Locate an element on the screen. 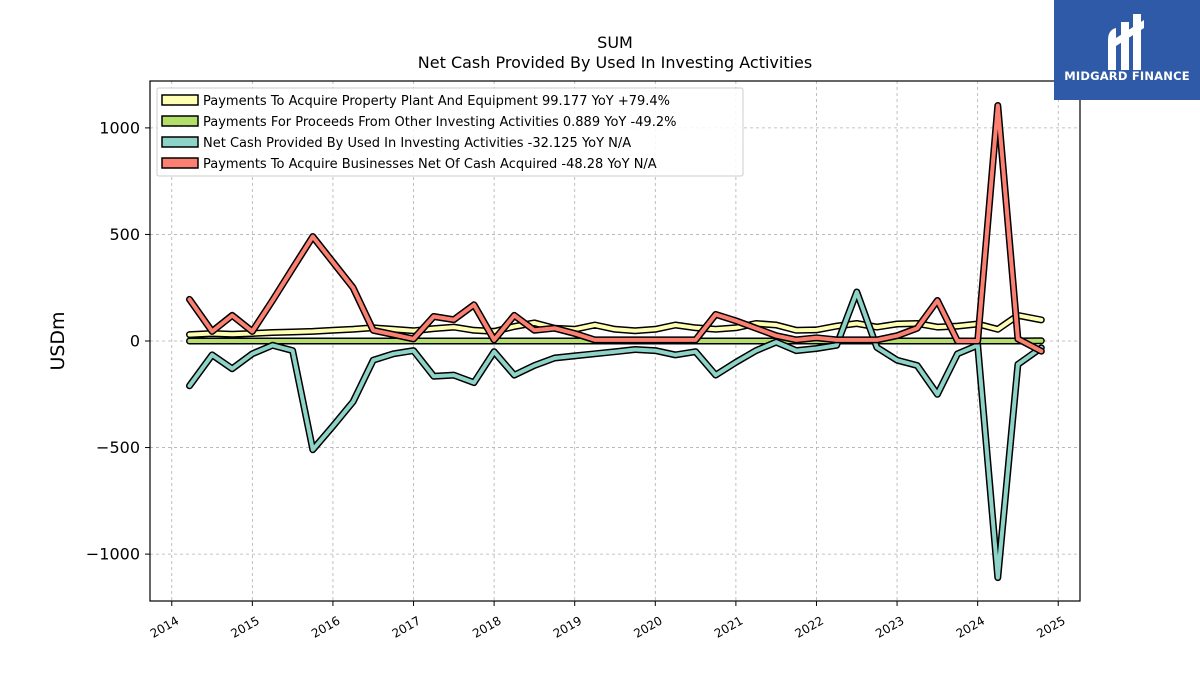  y-tick-label: 500 is located at coordinates (124, 234).